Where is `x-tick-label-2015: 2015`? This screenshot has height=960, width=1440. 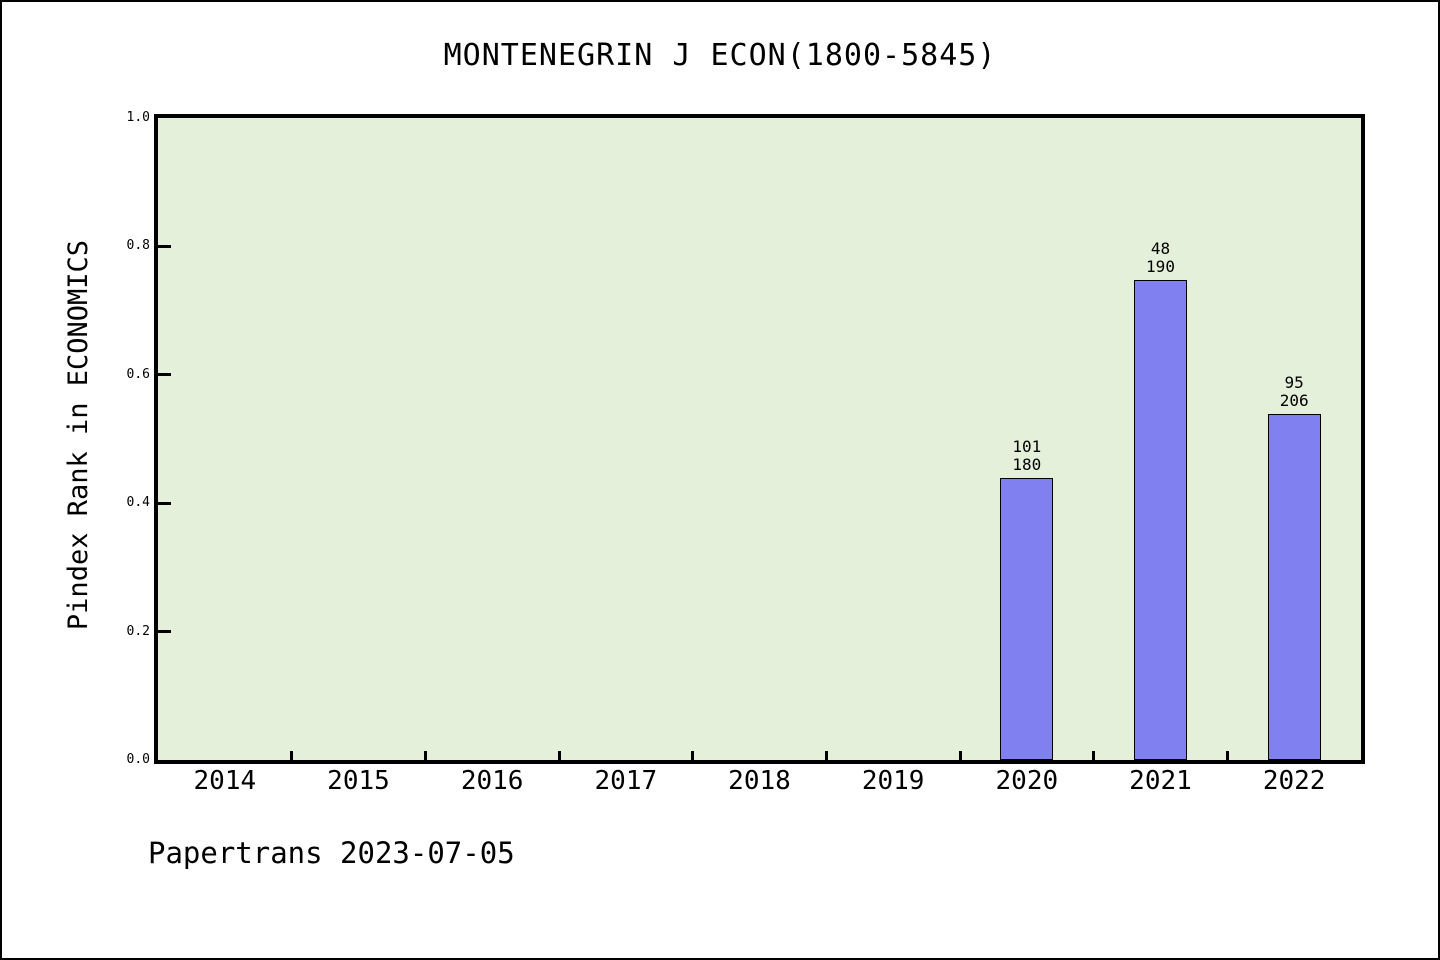 x-tick-label-2015: 2015 is located at coordinates (358, 781).